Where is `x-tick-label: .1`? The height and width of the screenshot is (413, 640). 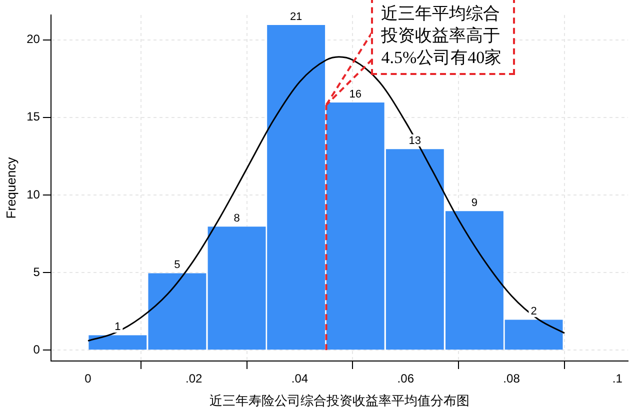
x-tick-label: .1 is located at coordinates (617, 379).